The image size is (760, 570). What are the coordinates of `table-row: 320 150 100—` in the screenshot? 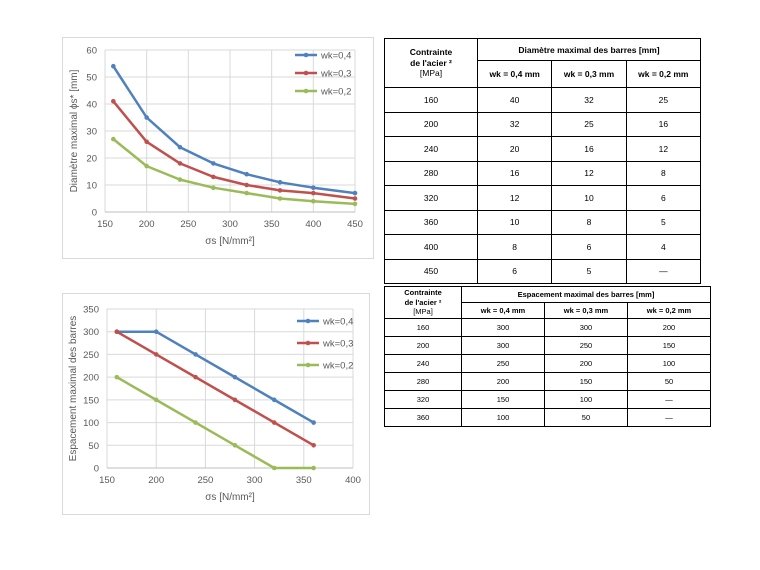 It's located at (548, 399).